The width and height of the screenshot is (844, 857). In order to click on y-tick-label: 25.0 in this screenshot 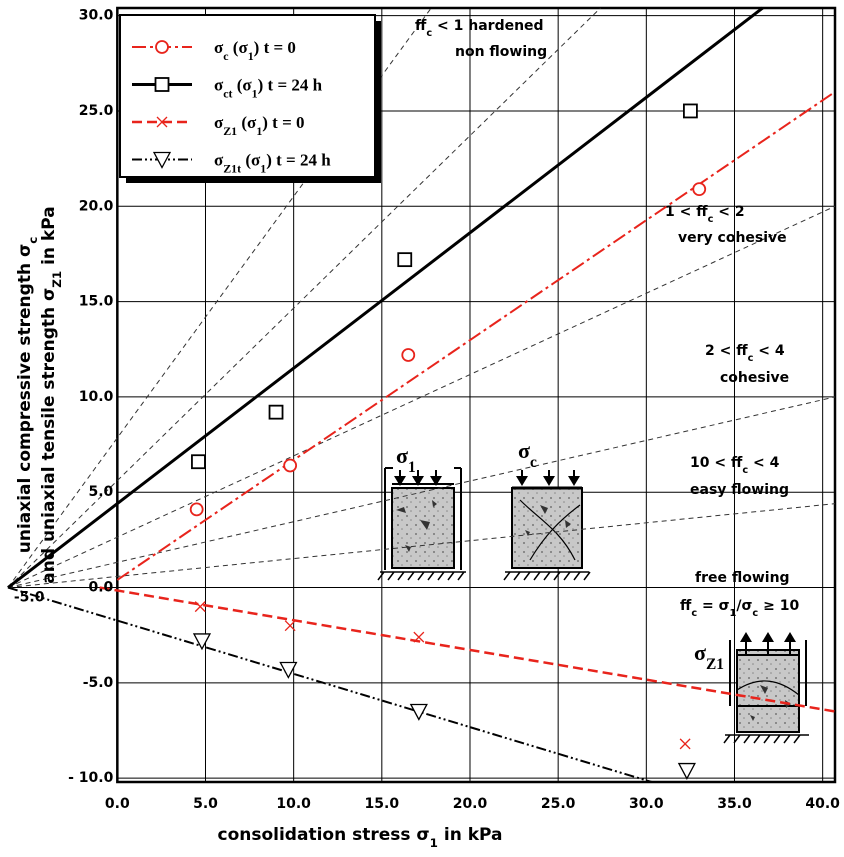, I will do `click(96, 111)`.